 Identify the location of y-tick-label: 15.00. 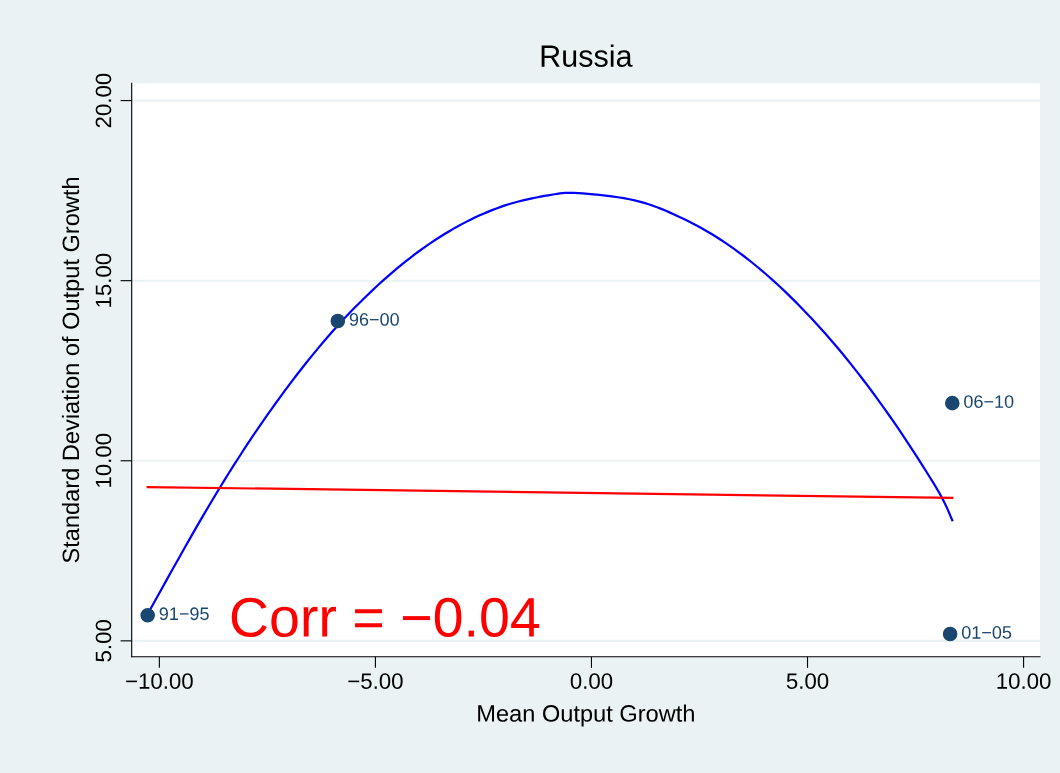
(103, 280).